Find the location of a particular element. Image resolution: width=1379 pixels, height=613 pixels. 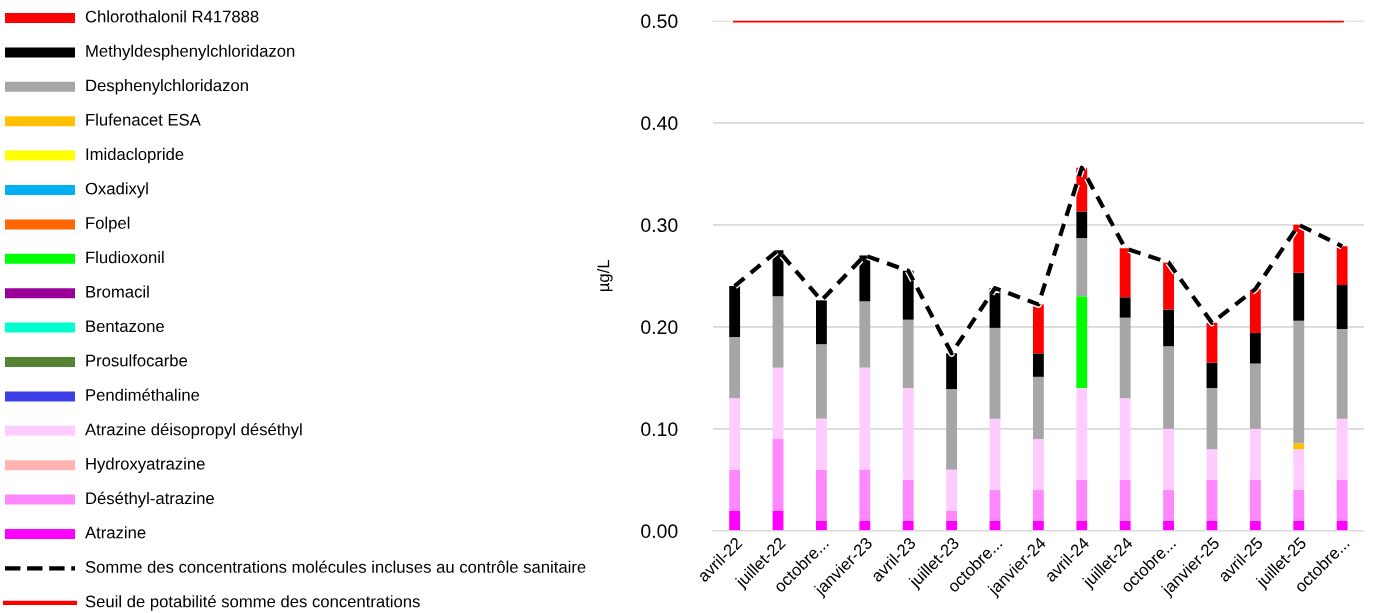

y-axis-title: µg/L is located at coordinates (605, 276).